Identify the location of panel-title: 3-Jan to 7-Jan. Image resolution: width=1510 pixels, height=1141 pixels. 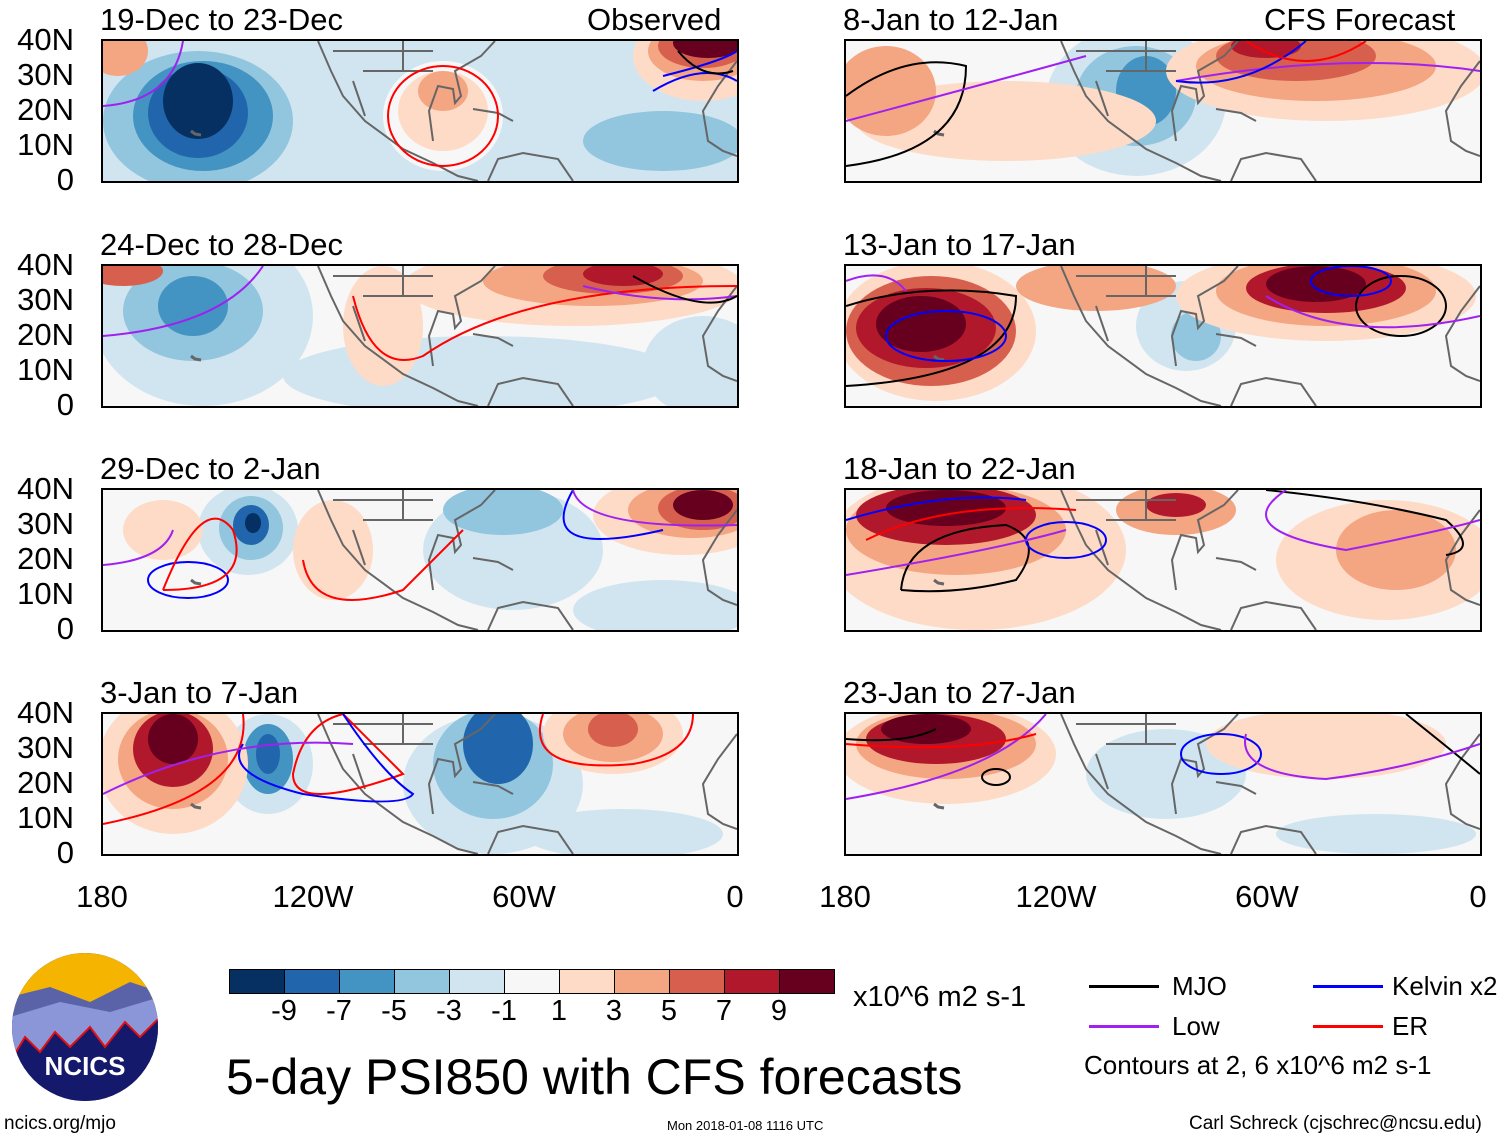
(199, 692).